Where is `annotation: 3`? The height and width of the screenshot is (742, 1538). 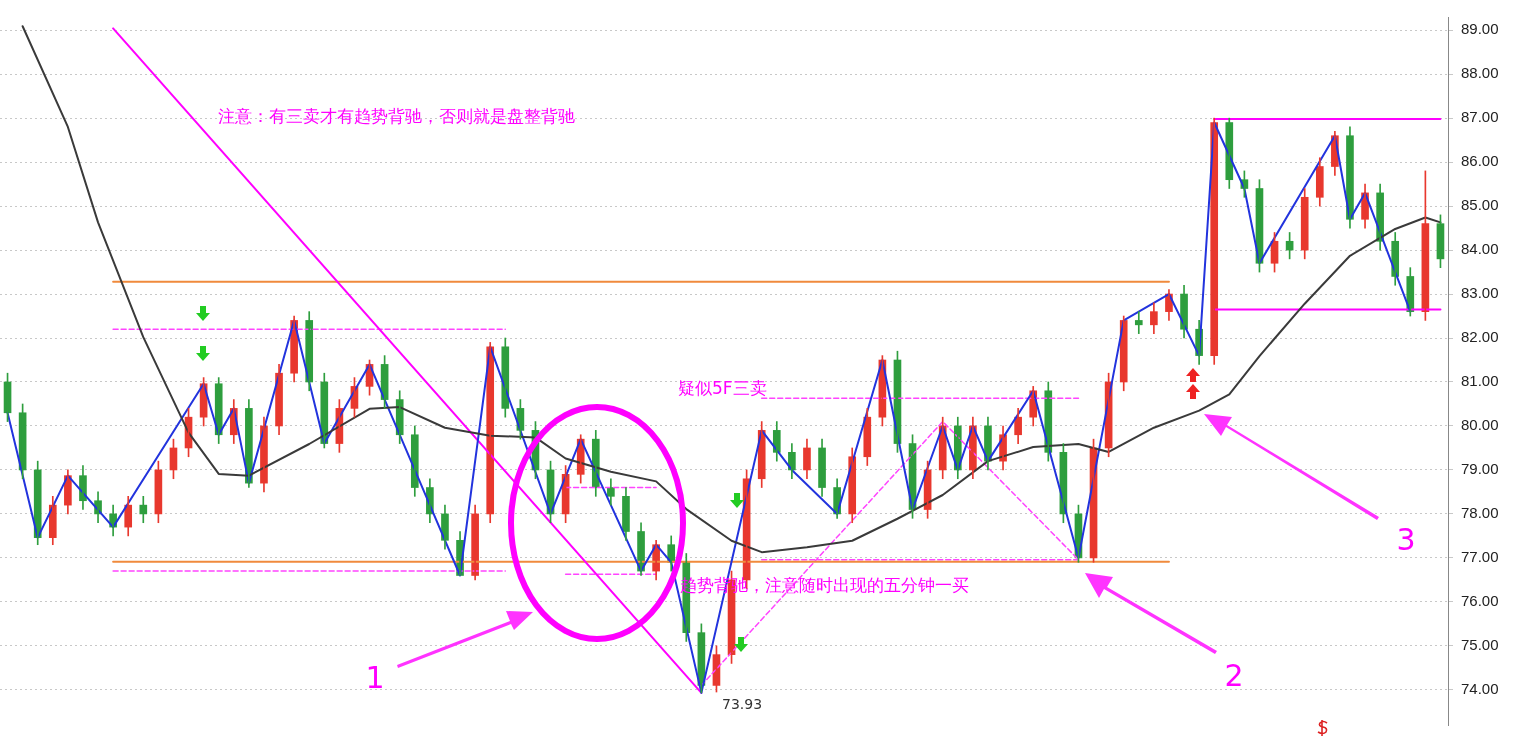 annotation: 3 is located at coordinates (1406, 539).